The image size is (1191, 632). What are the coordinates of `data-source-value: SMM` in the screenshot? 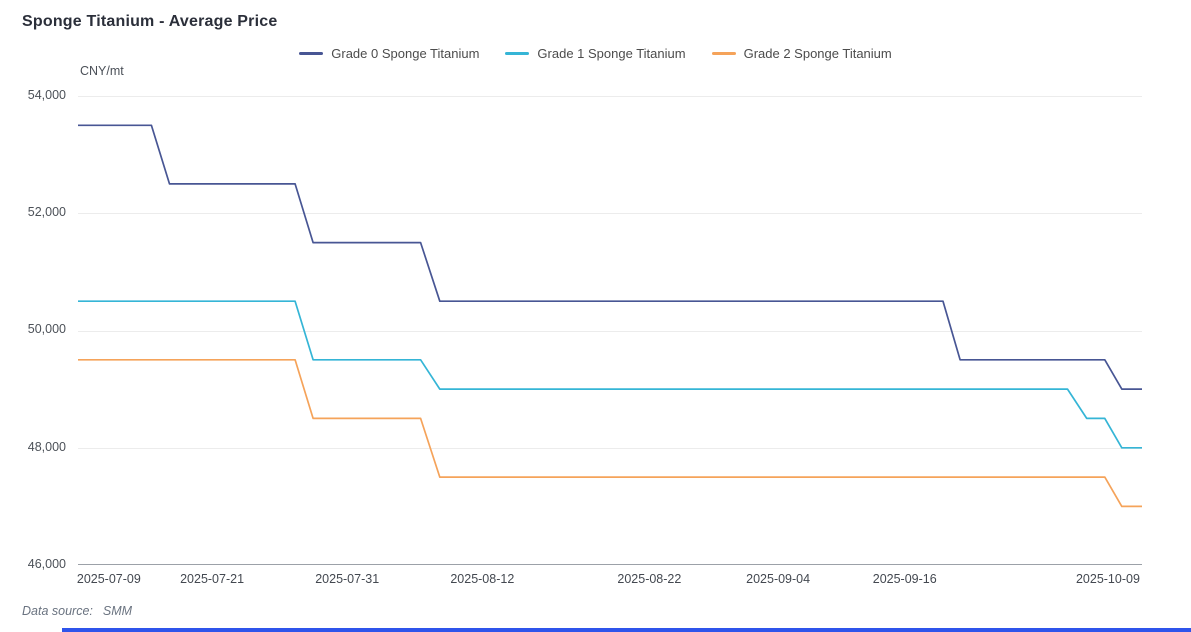 It's located at (117, 611).